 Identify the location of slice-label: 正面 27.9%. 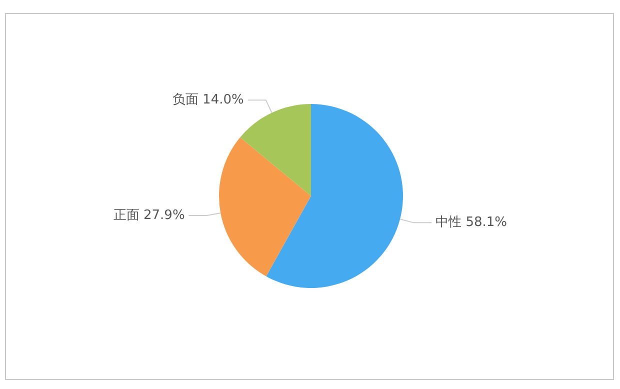
(149, 215).